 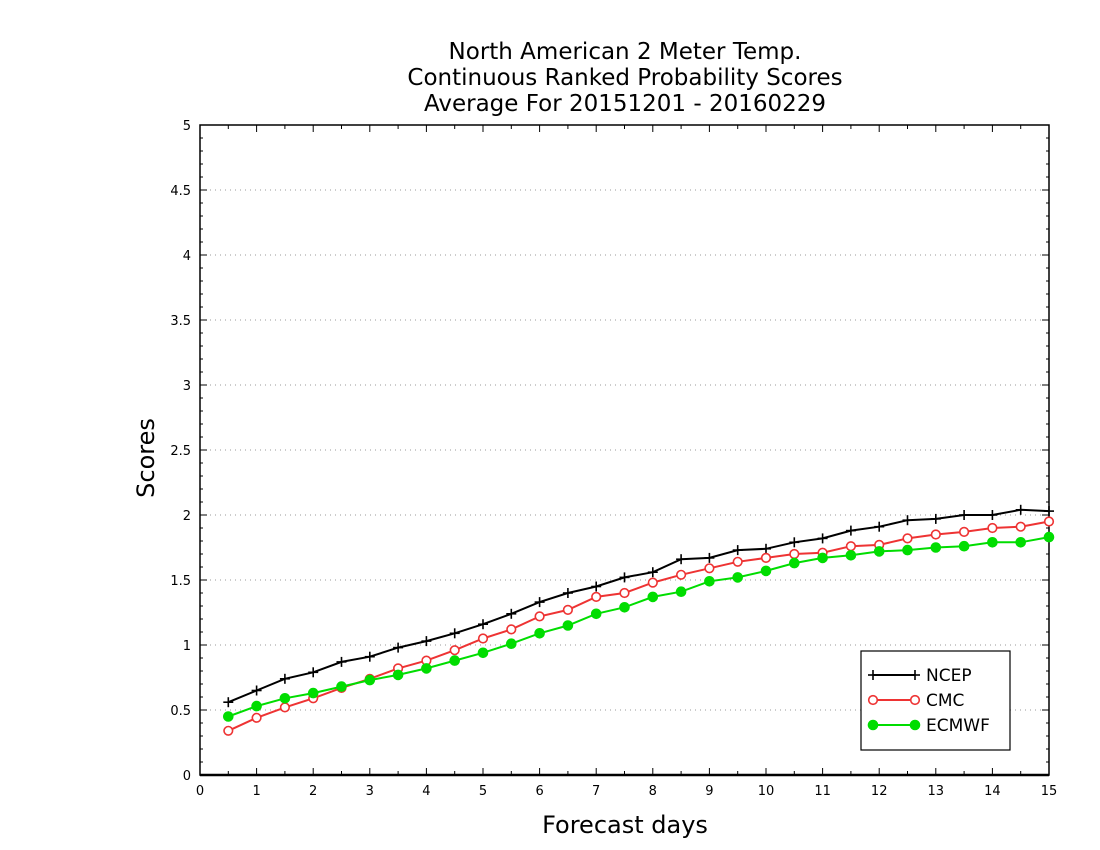 I want to click on chart-title-line: North American 2 Meter Temp., so click(x=625, y=52).